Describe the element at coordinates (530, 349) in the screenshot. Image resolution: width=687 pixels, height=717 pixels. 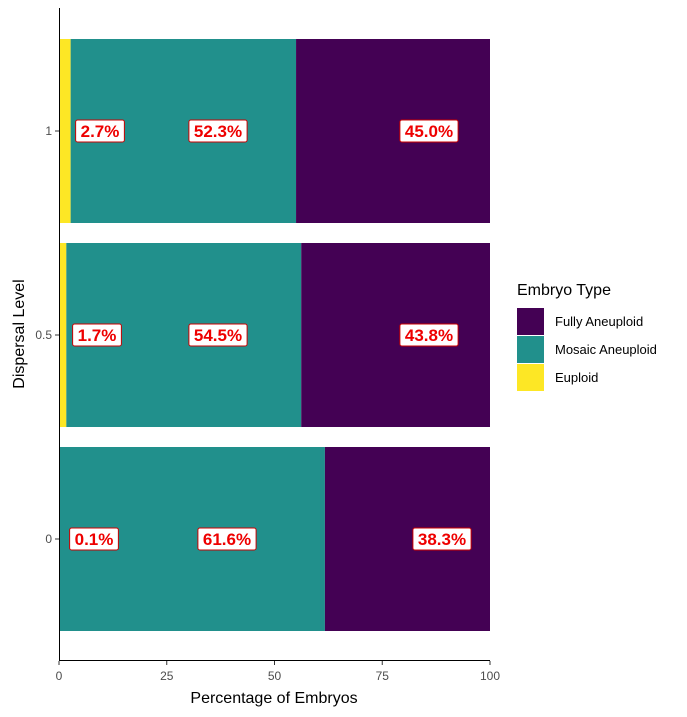
I see `legend-swatch-mosaic-aneuploid` at that location.